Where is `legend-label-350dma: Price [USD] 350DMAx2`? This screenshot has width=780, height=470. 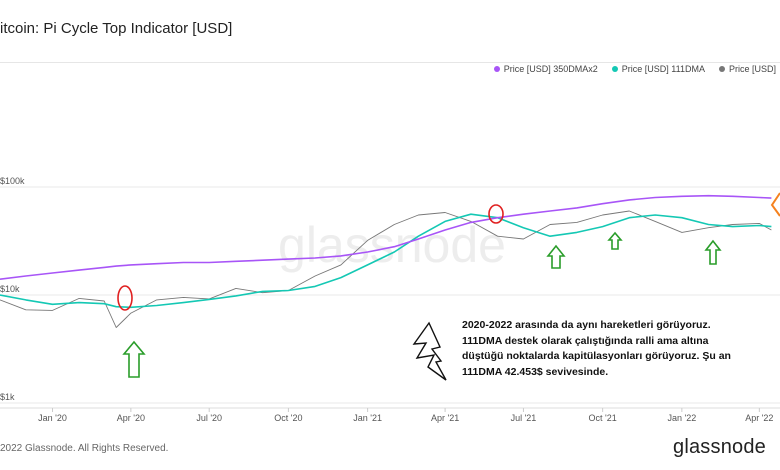 legend-label-350dma: Price [USD] 350DMAx2 is located at coordinates (550, 69).